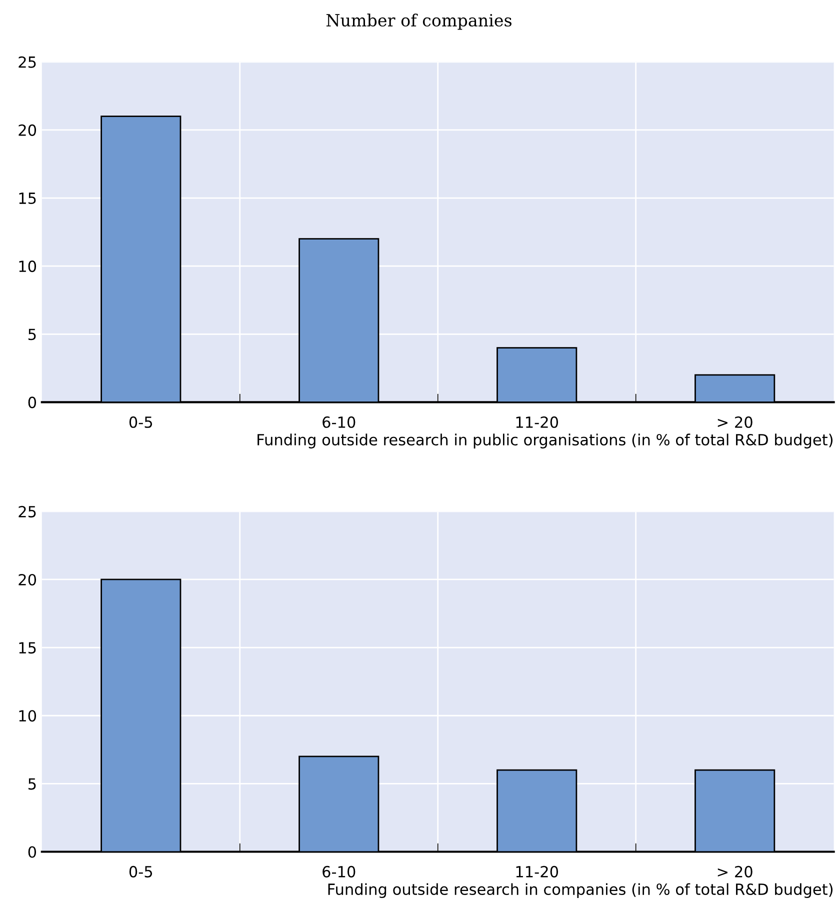 This screenshot has height=910, width=838. Describe the element at coordinates (580, 890) in the screenshot. I see `x-axis-title: Funding outside research in companies (in % of total R&D budget)` at that location.